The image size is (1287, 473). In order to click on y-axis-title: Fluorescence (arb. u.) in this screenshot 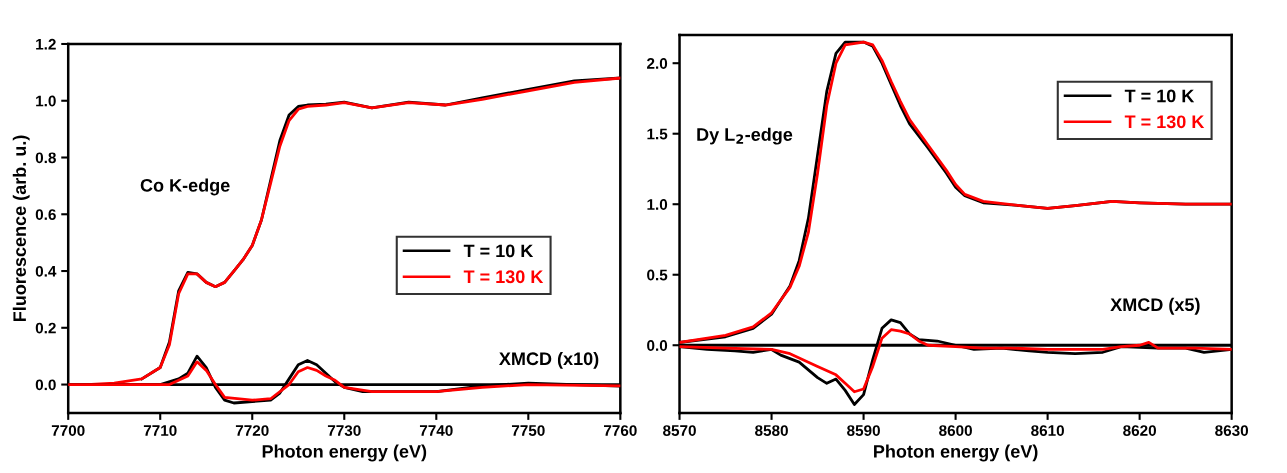, I will do `click(21, 228)`.